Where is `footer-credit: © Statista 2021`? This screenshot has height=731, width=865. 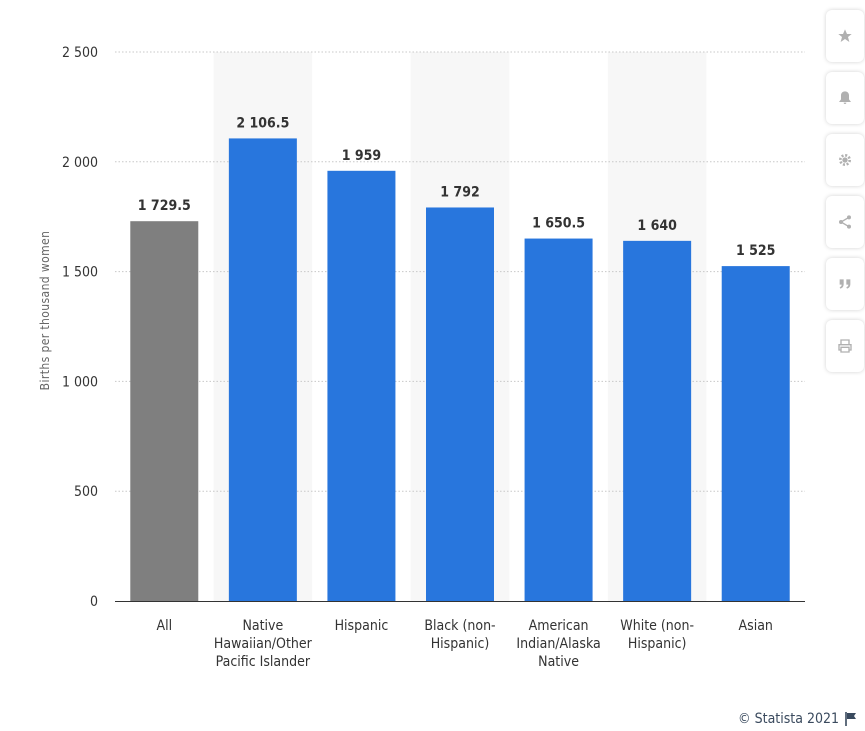 footer-credit: © Statista 2021 is located at coordinates (797, 719).